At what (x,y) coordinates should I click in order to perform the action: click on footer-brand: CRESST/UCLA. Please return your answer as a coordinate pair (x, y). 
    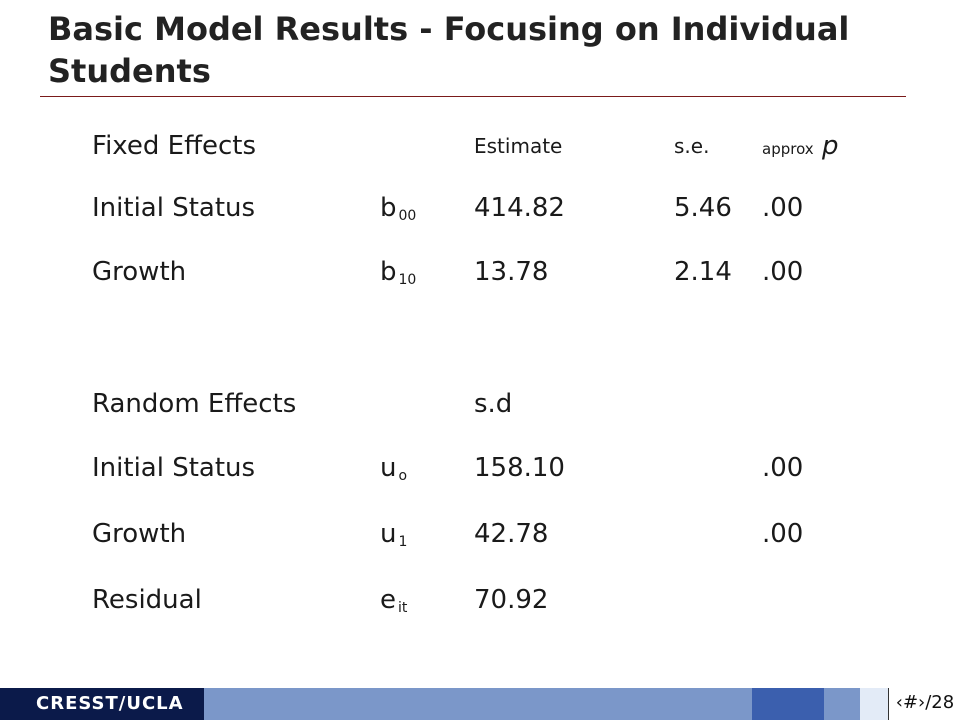
    Looking at the image, I should click on (120, 704).